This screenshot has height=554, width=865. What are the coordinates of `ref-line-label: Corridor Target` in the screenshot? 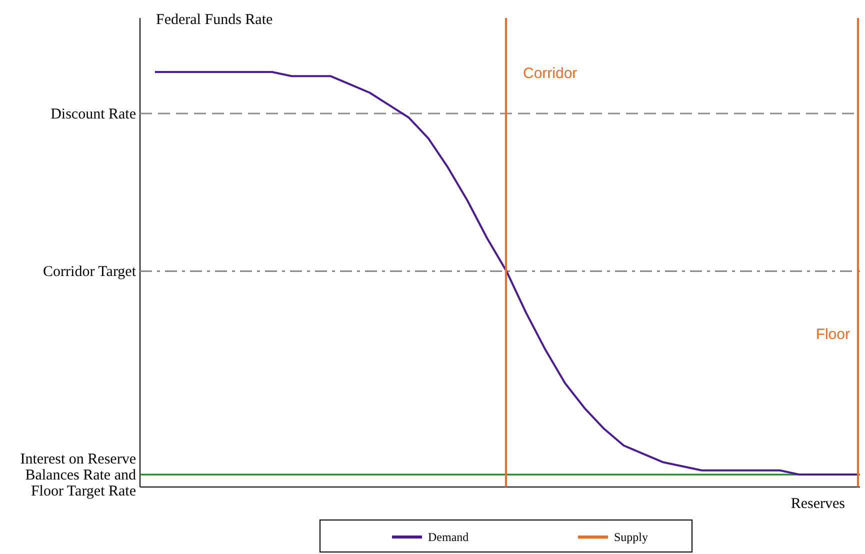 It's located at (90, 272).